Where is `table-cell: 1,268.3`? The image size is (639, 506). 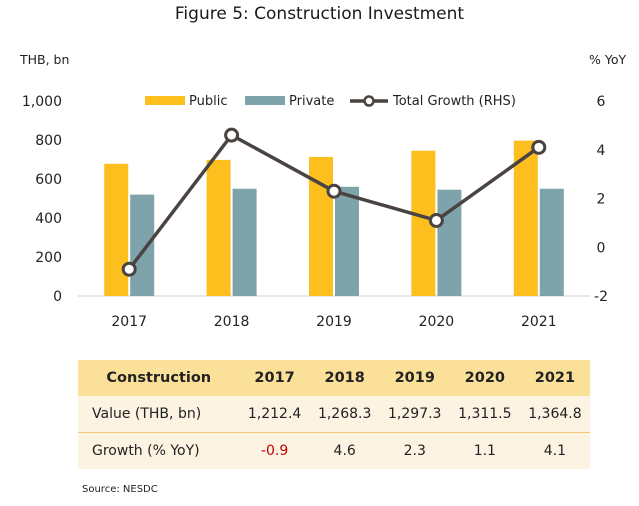 table-cell: 1,268.3 is located at coordinates (344, 414).